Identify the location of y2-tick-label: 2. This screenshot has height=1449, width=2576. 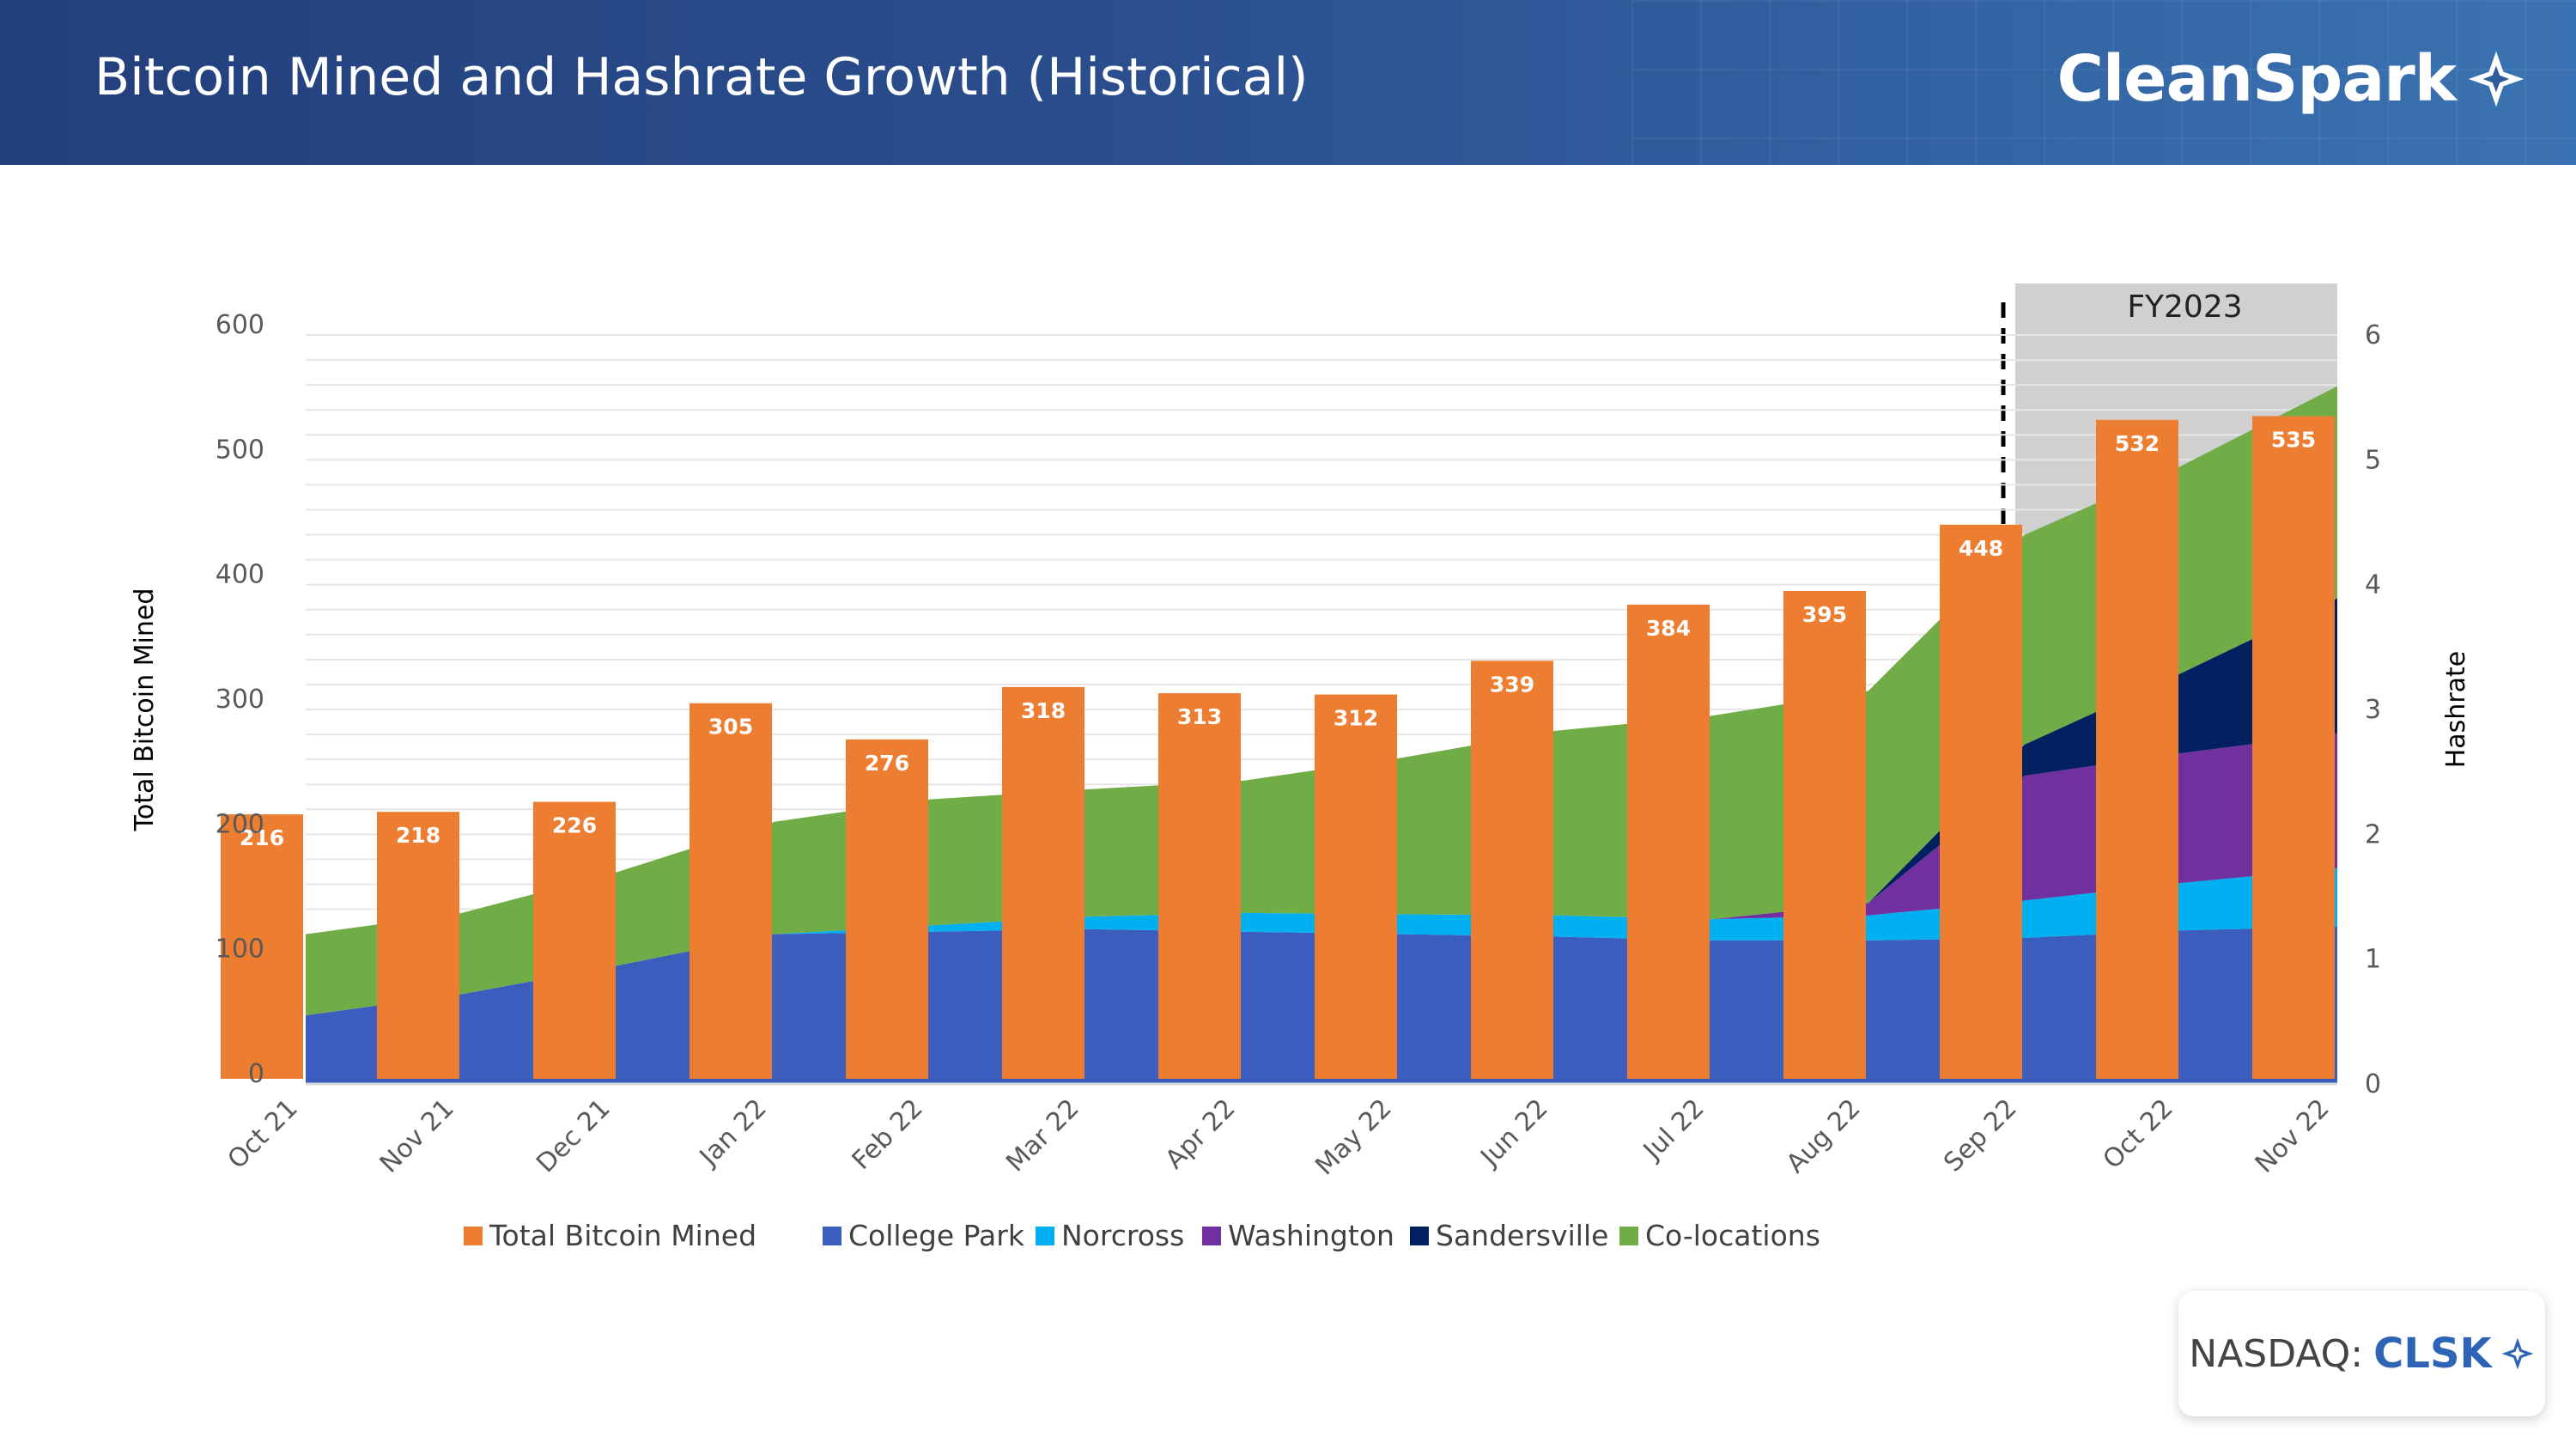
(2373, 834).